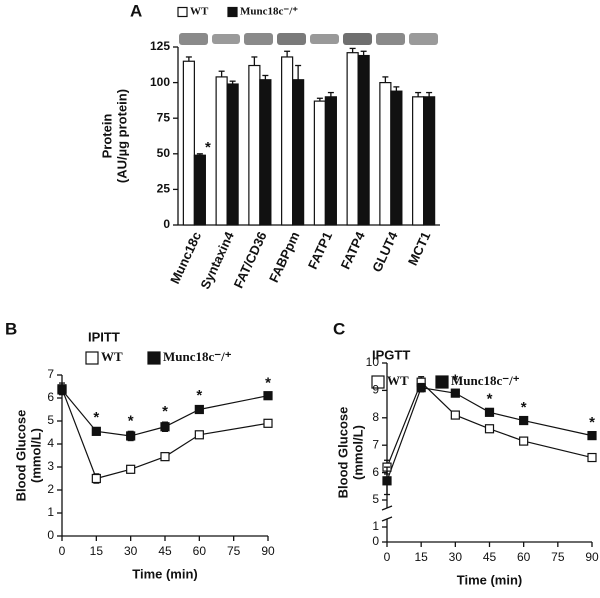 This screenshot has width=600, height=598. Describe the element at coordinates (592, 557) in the screenshot. I see `x-tick-label: 90` at that location.